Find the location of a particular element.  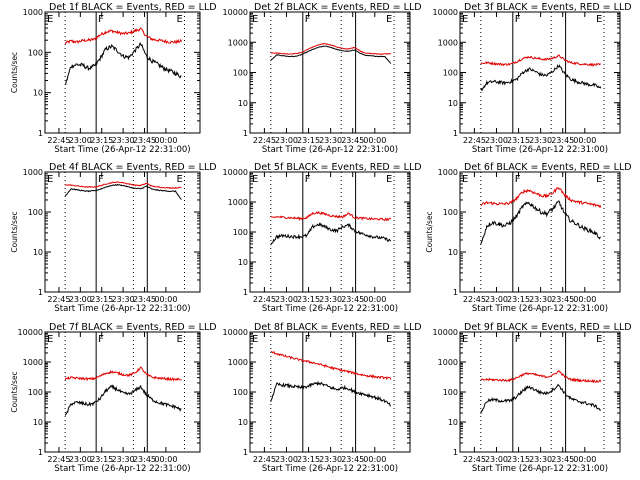

panel-title: Det 4f BLACK = Events, RED = LLD is located at coordinates (133, 167).